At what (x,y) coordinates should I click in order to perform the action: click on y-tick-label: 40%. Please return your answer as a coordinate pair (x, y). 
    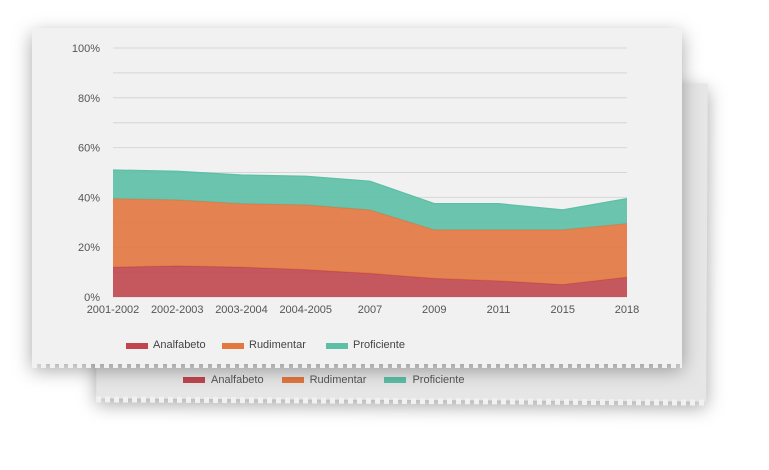
    Looking at the image, I should click on (89, 198).